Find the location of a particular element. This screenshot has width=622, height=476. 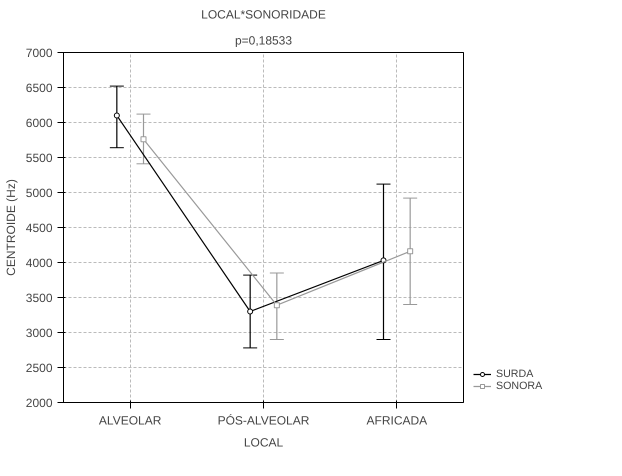

x-axis-title: LOCAL is located at coordinates (264, 443).